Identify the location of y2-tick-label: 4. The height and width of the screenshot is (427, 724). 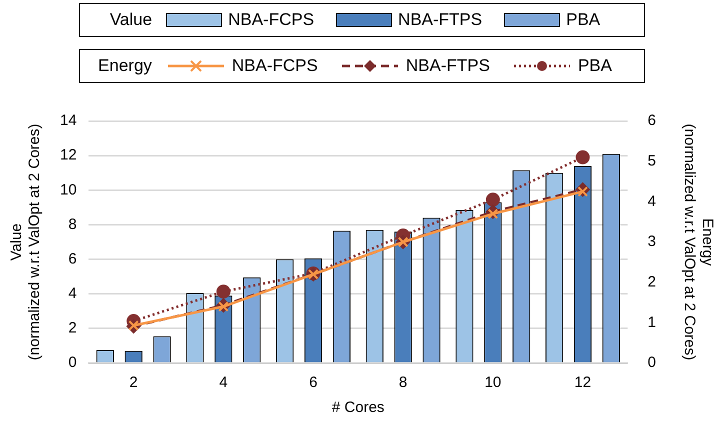
(652, 201).